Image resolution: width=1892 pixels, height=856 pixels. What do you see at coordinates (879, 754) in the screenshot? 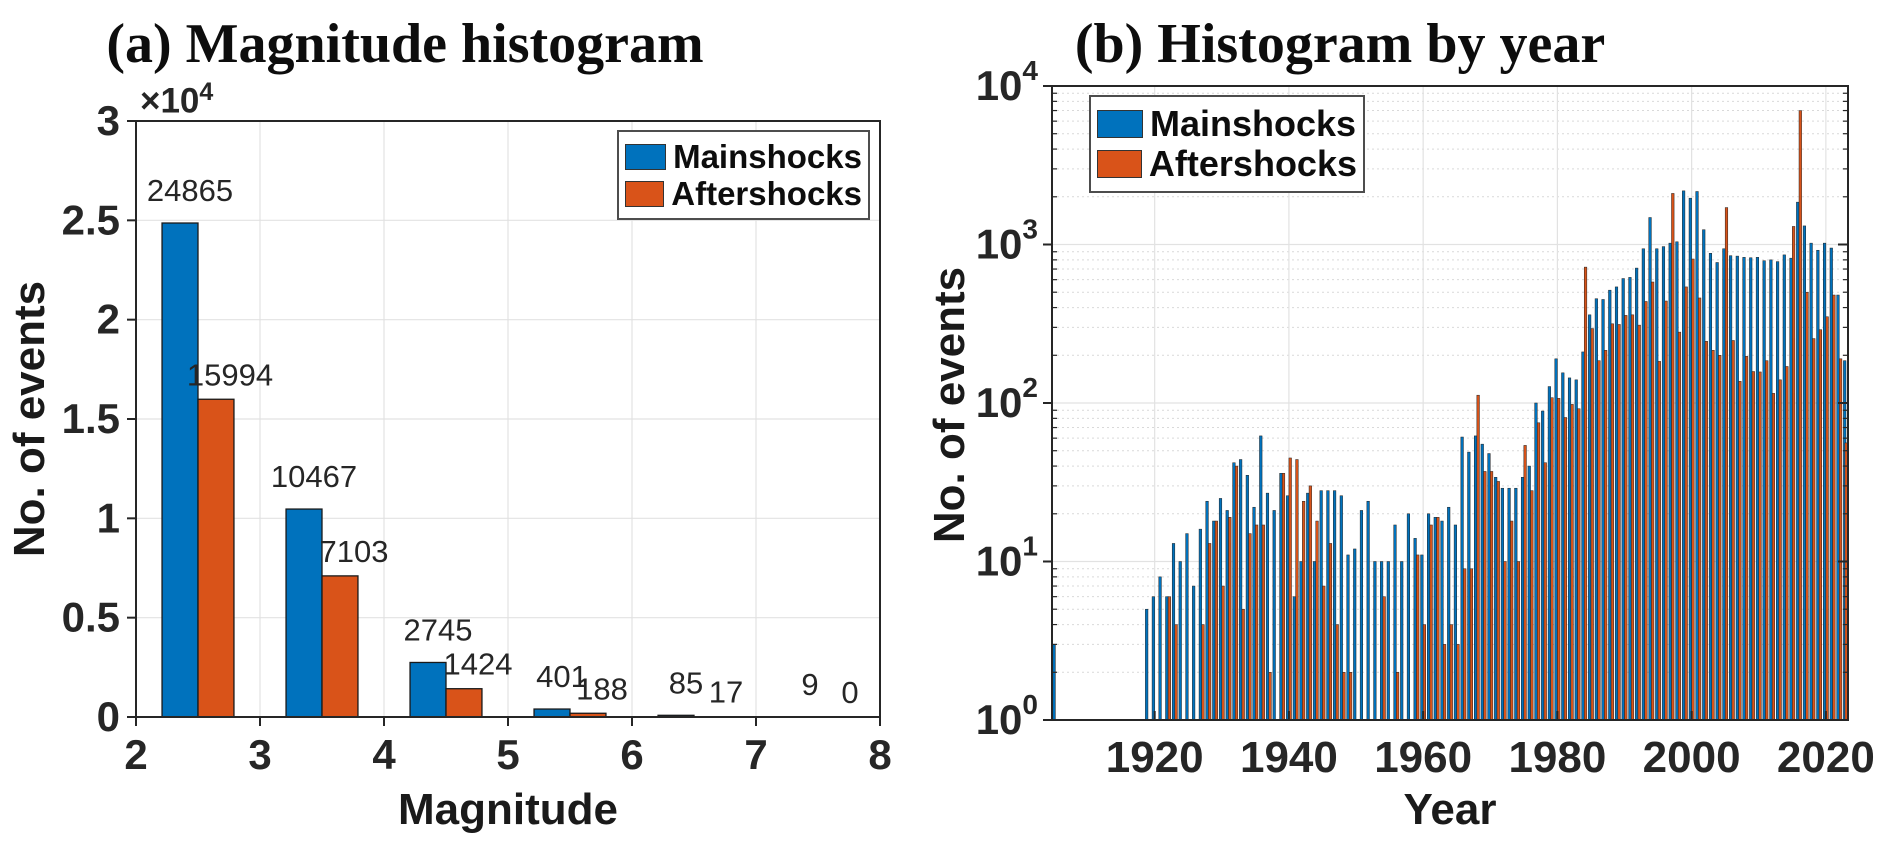
I see `svg-text: 8` at bounding box center [879, 754].